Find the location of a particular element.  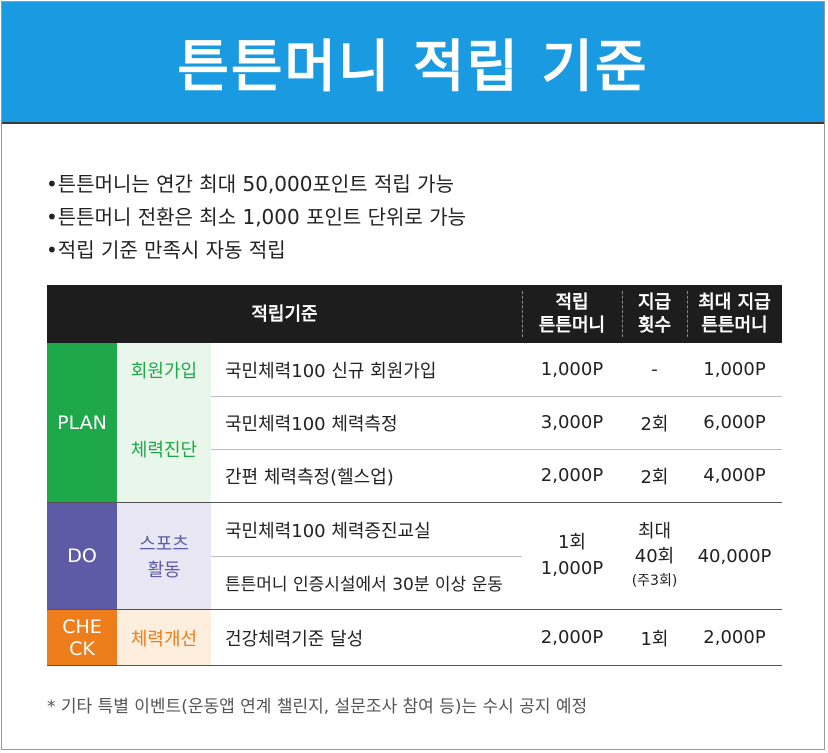

category-diagnosis: 체력진단 is located at coordinates (164, 449).